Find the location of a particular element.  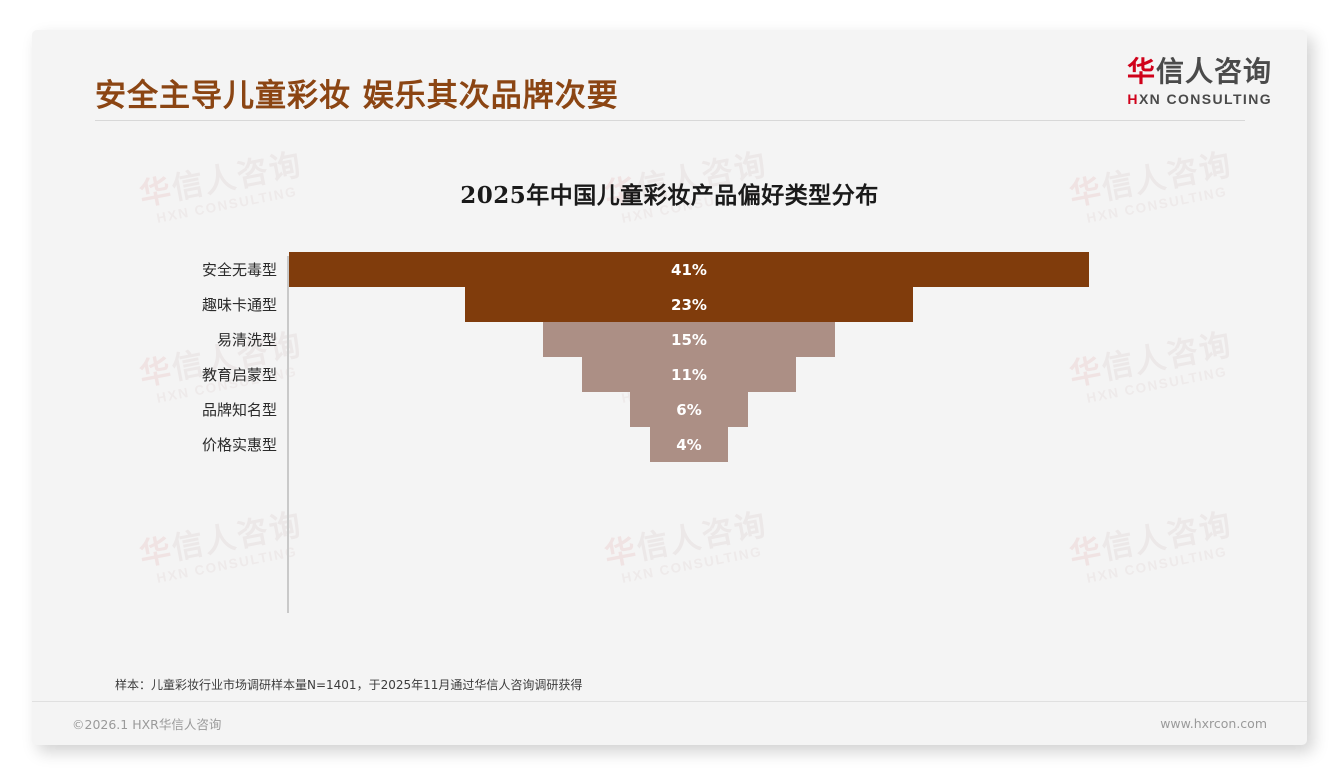

chart-bar: 15% is located at coordinates (689, 339).